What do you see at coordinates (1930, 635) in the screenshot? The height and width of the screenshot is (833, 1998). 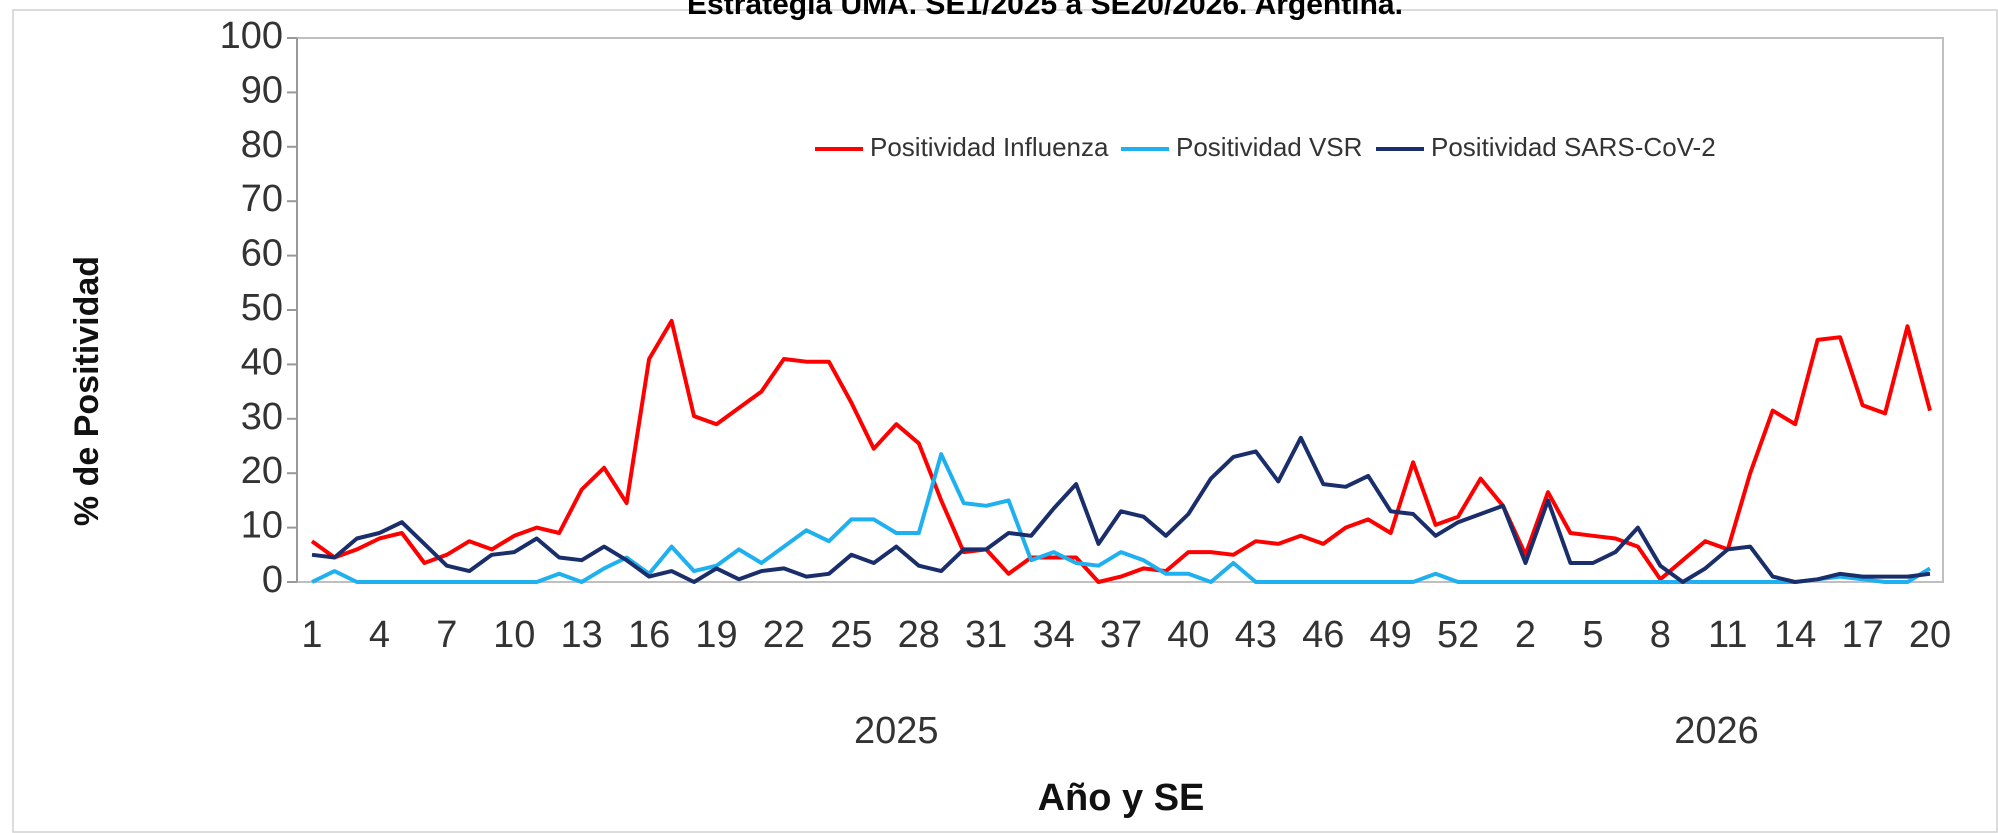 I see `x-tick-label: 20` at bounding box center [1930, 635].